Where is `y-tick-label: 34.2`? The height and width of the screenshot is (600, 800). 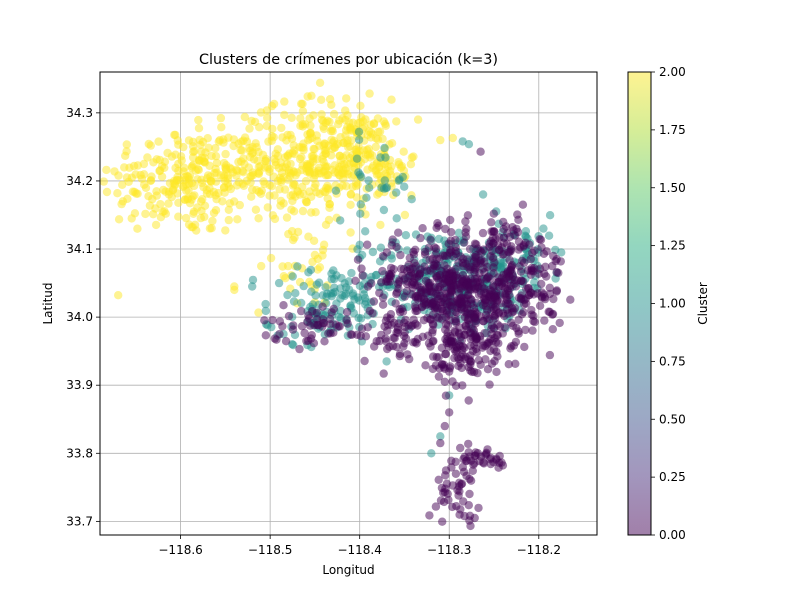
y-tick-label: 34.2 is located at coordinates (79, 181).